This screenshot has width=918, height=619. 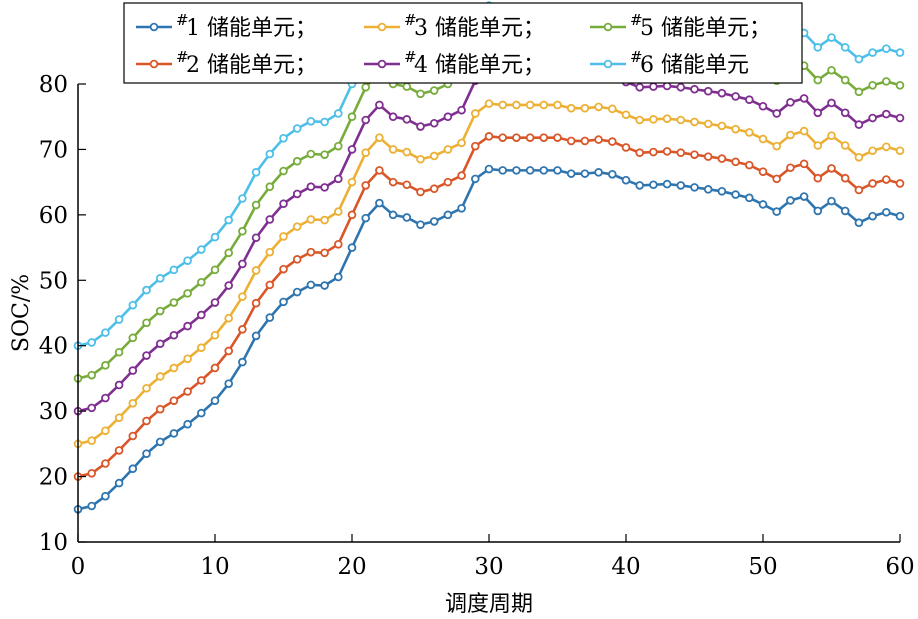 What do you see at coordinates (608, 64) in the screenshot?
I see `legend-marker` at bounding box center [608, 64].